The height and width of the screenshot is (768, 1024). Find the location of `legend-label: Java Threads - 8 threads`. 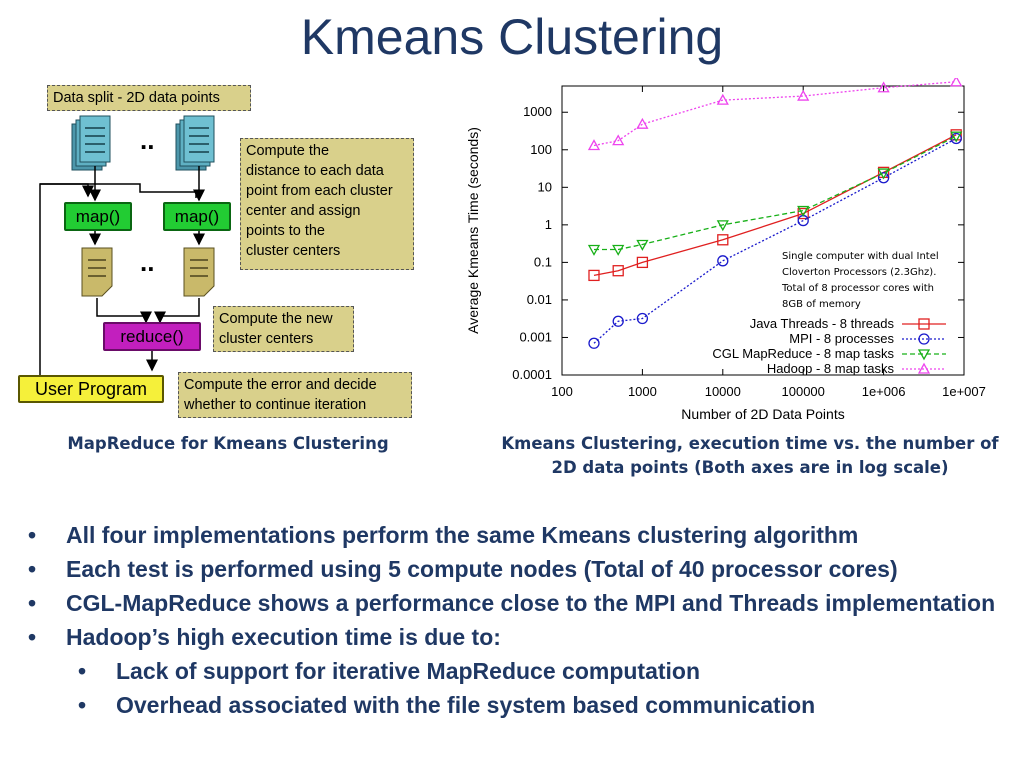

legend-label: Java Threads - 8 threads is located at coordinates (822, 323).